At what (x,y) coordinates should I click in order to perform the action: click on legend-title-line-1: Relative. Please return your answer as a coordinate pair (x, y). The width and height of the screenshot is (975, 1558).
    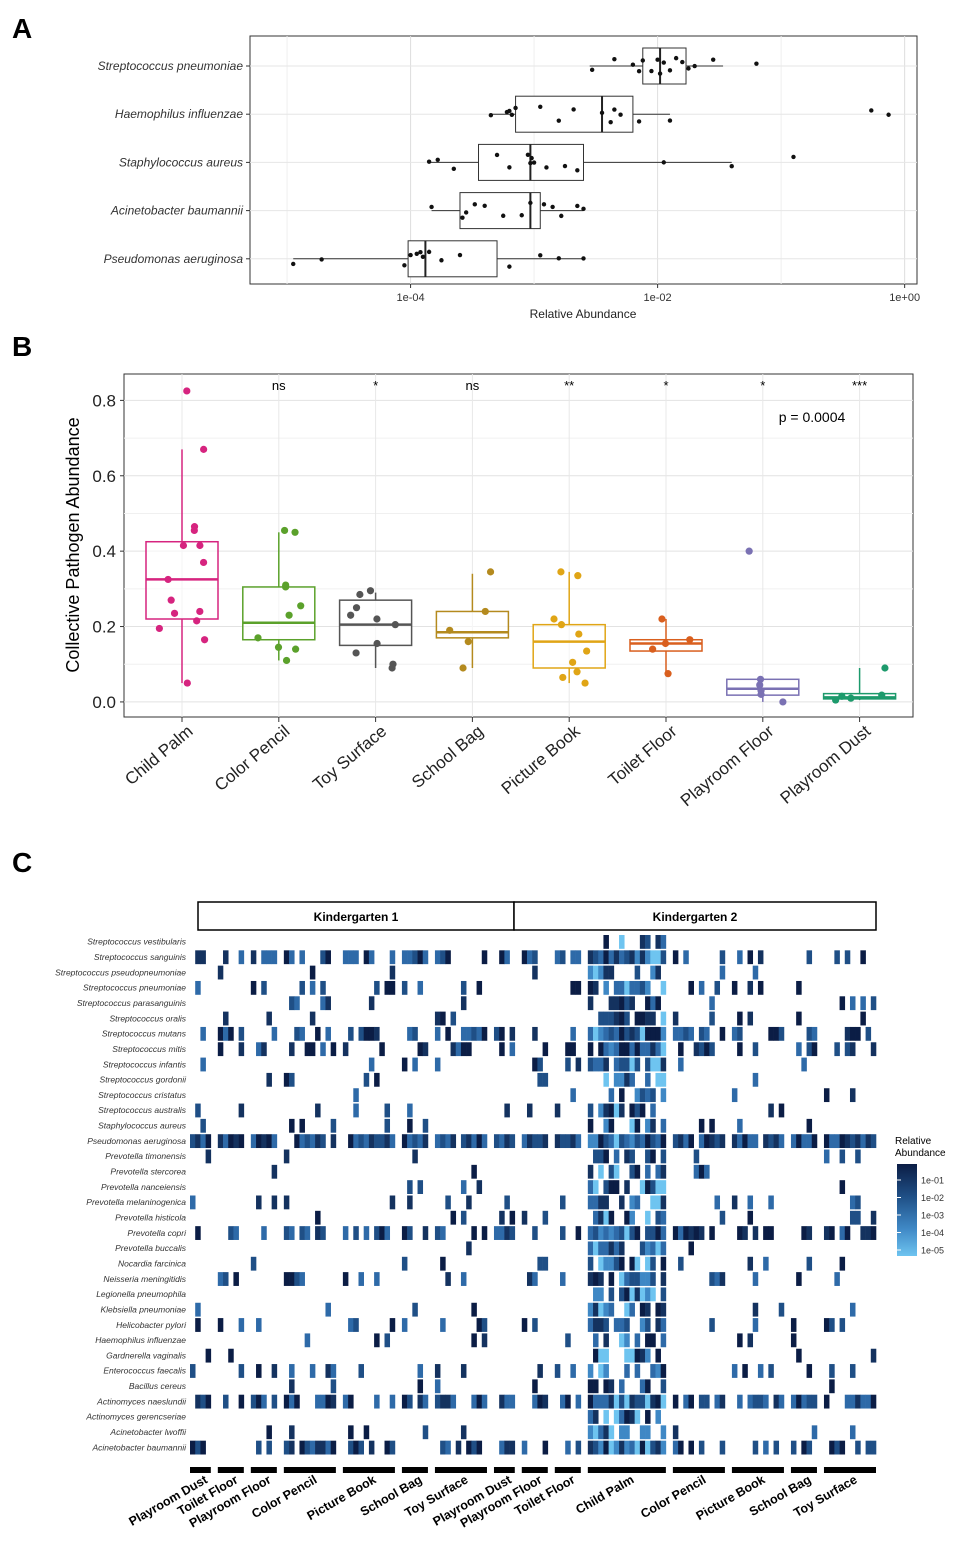
    Looking at the image, I should click on (913, 1141).